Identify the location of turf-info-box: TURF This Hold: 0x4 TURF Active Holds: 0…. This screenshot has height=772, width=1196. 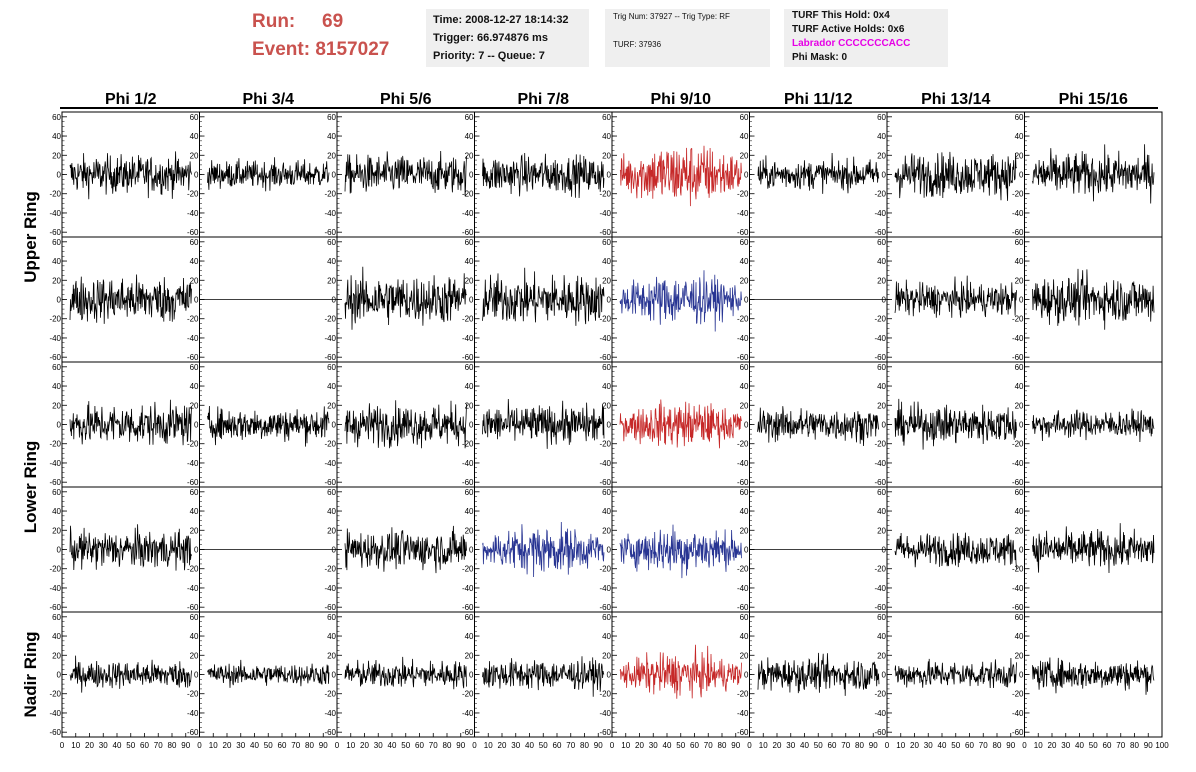
(866, 38).